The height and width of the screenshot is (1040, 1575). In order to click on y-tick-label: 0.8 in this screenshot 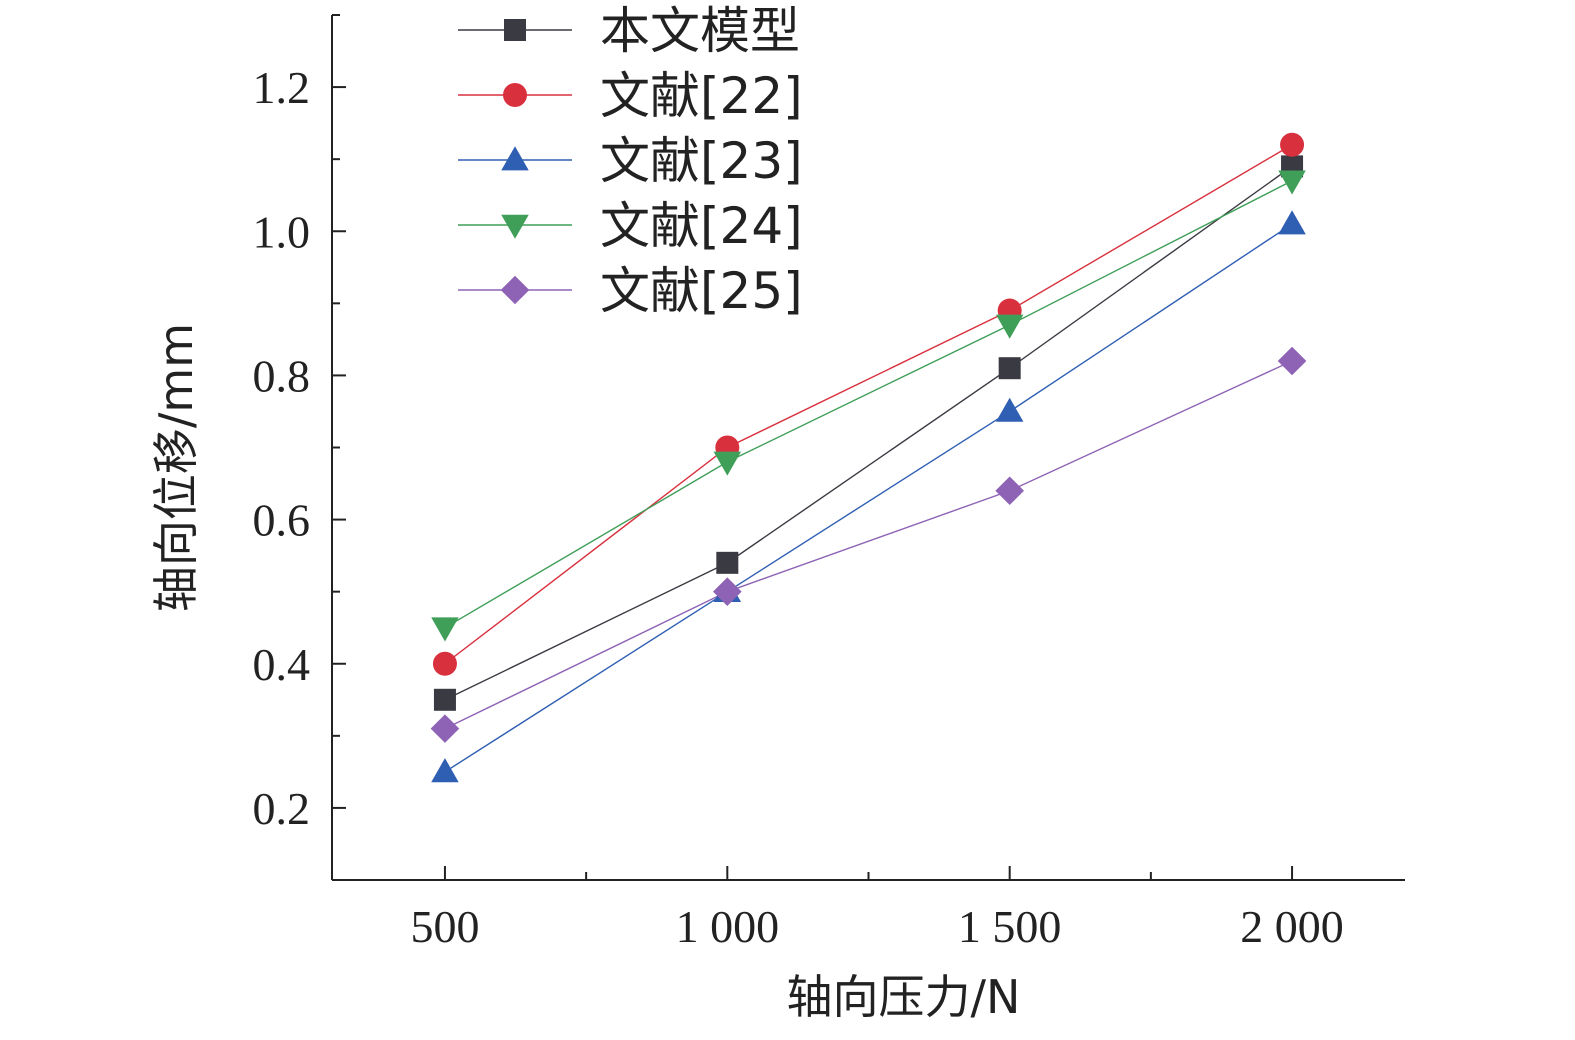, I will do `click(282, 375)`.